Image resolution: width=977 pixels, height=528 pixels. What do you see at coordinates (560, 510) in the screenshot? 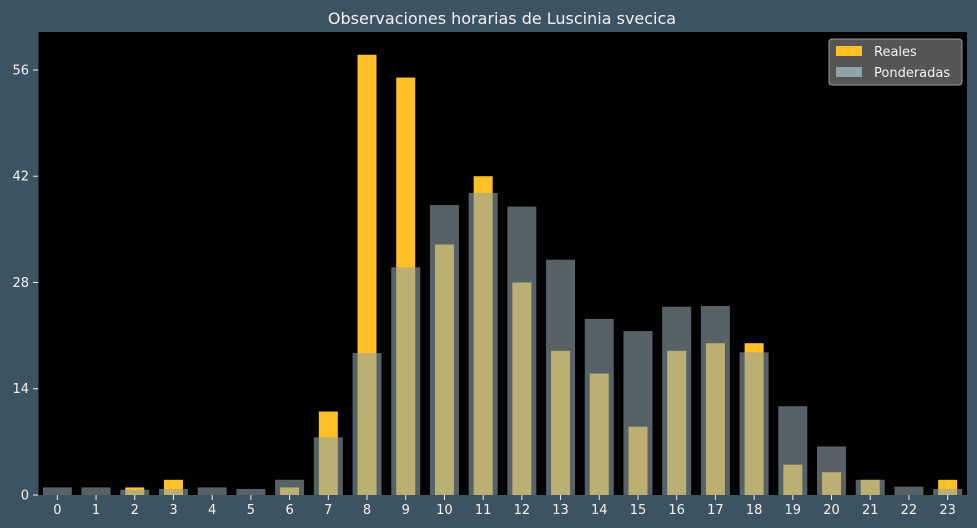
I see `x-tick-label: 13` at bounding box center [560, 510].